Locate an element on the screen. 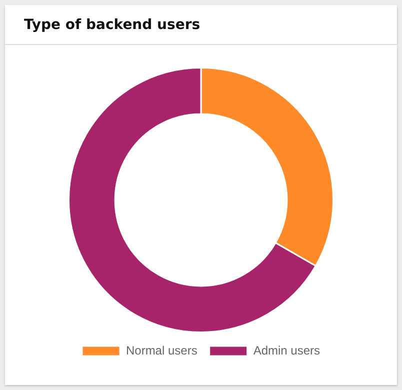 Image resolution: width=402 pixels, height=390 pixels. legend-label: Normal users is located at coordinates (162, 350).